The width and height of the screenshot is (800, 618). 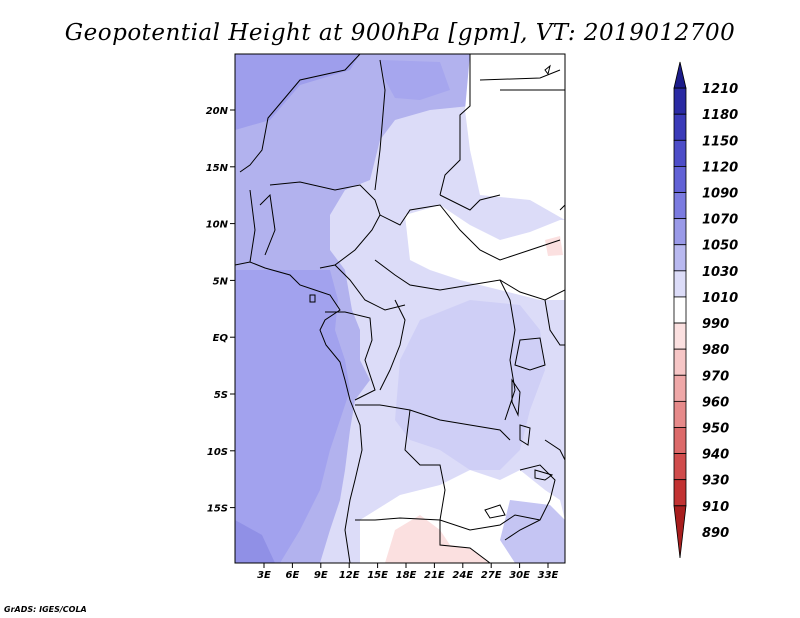 I want to click on lat-label: 5S, so click(x=221, y=395).